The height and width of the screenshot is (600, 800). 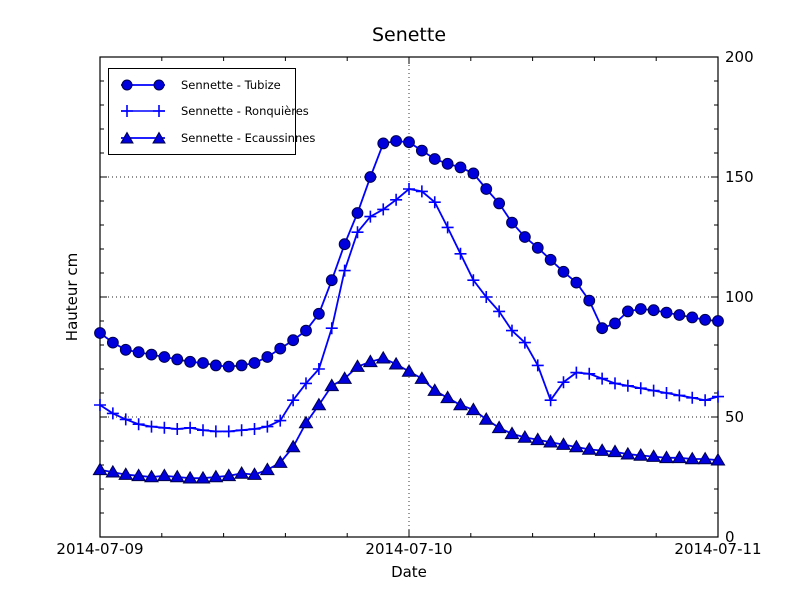 What do you see at coordinates (143, 85) in the screenshot?
I see `circle-marker-icon` at bounding box center [143, 85].